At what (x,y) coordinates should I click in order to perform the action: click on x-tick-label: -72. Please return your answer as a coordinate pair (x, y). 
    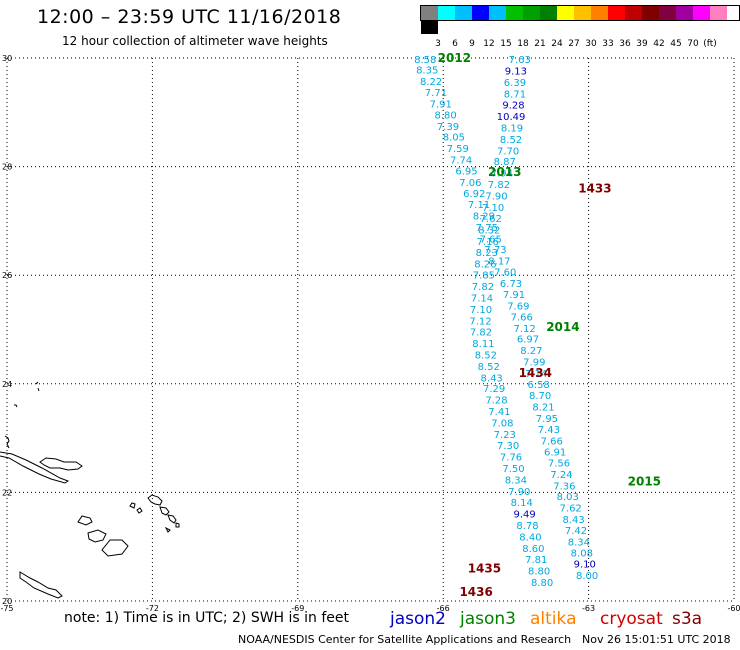
    Looking at the image, I should click on (152, 608).